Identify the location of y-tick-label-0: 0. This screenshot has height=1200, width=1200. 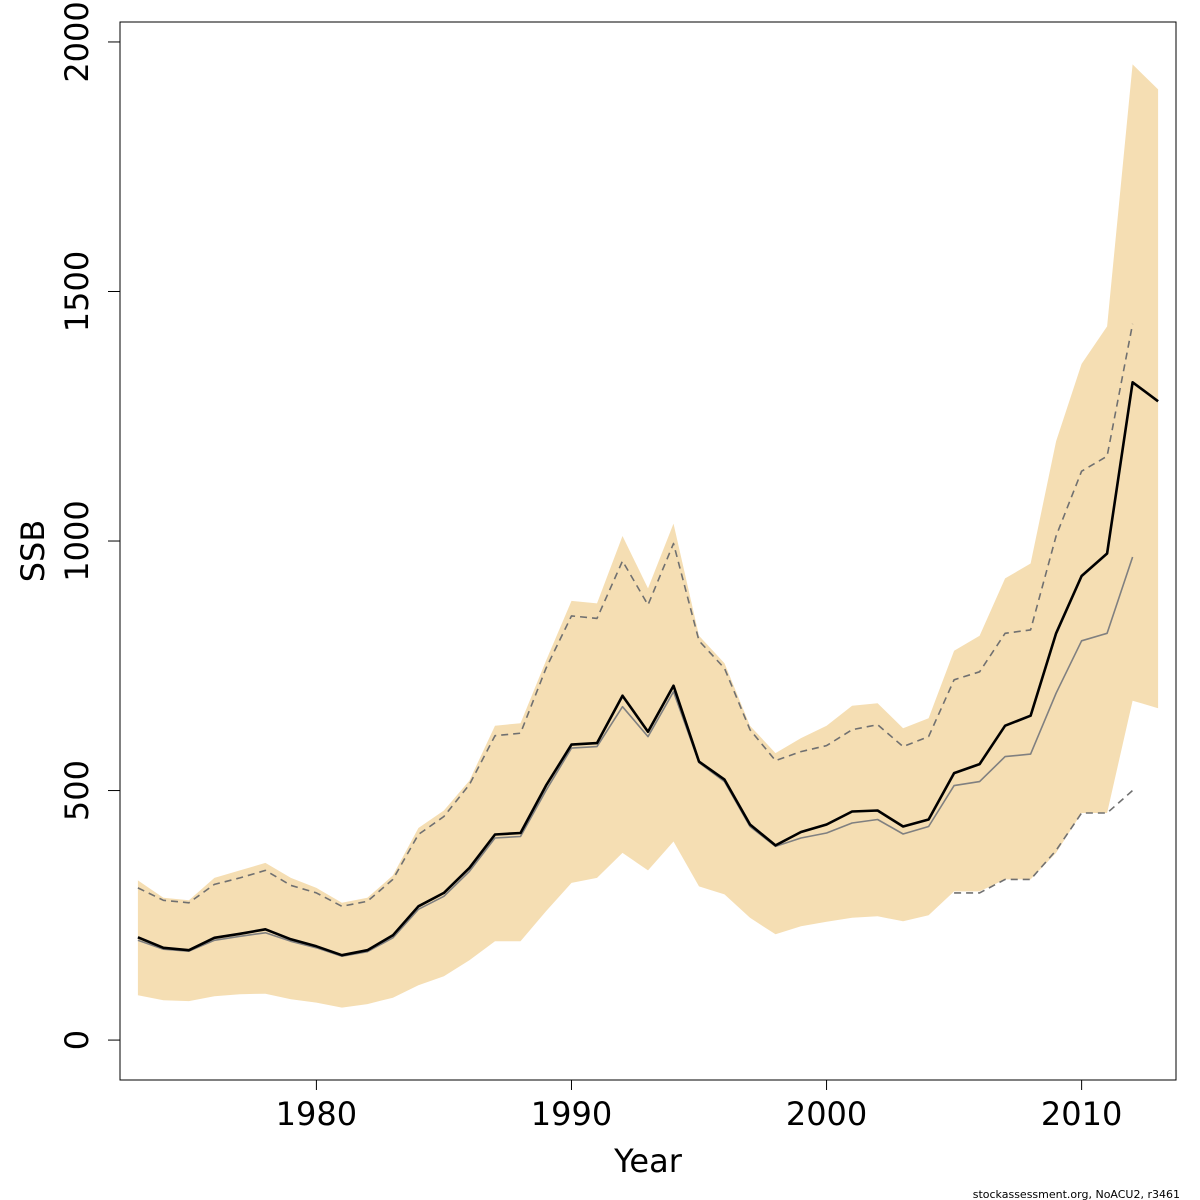
(77, 1040).